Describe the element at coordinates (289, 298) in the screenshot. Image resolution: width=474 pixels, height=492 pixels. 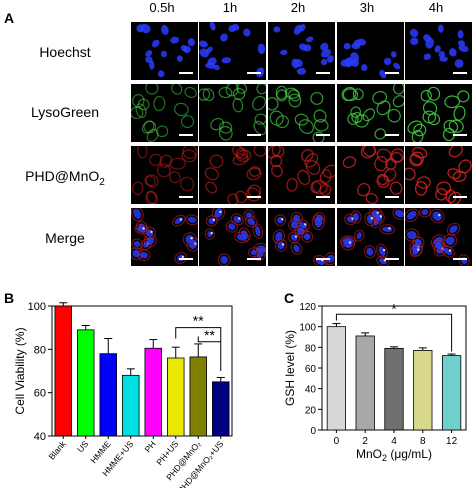
I see `panel-c-letter: C` at that location.